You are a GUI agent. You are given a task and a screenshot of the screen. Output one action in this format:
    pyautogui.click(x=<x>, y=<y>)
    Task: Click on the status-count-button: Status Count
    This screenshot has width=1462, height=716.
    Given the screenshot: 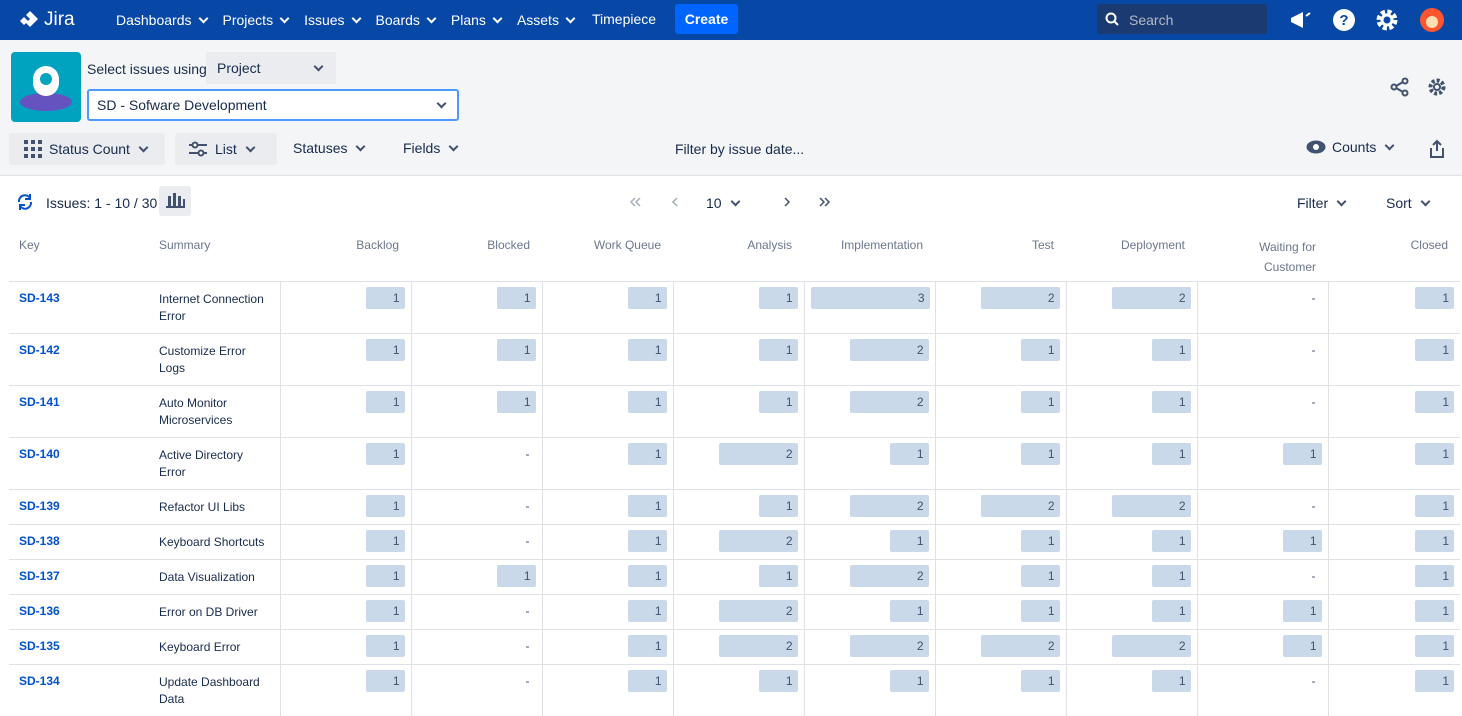 What is the action you would take?
    pyautogui.click(x=87, y=149)
    